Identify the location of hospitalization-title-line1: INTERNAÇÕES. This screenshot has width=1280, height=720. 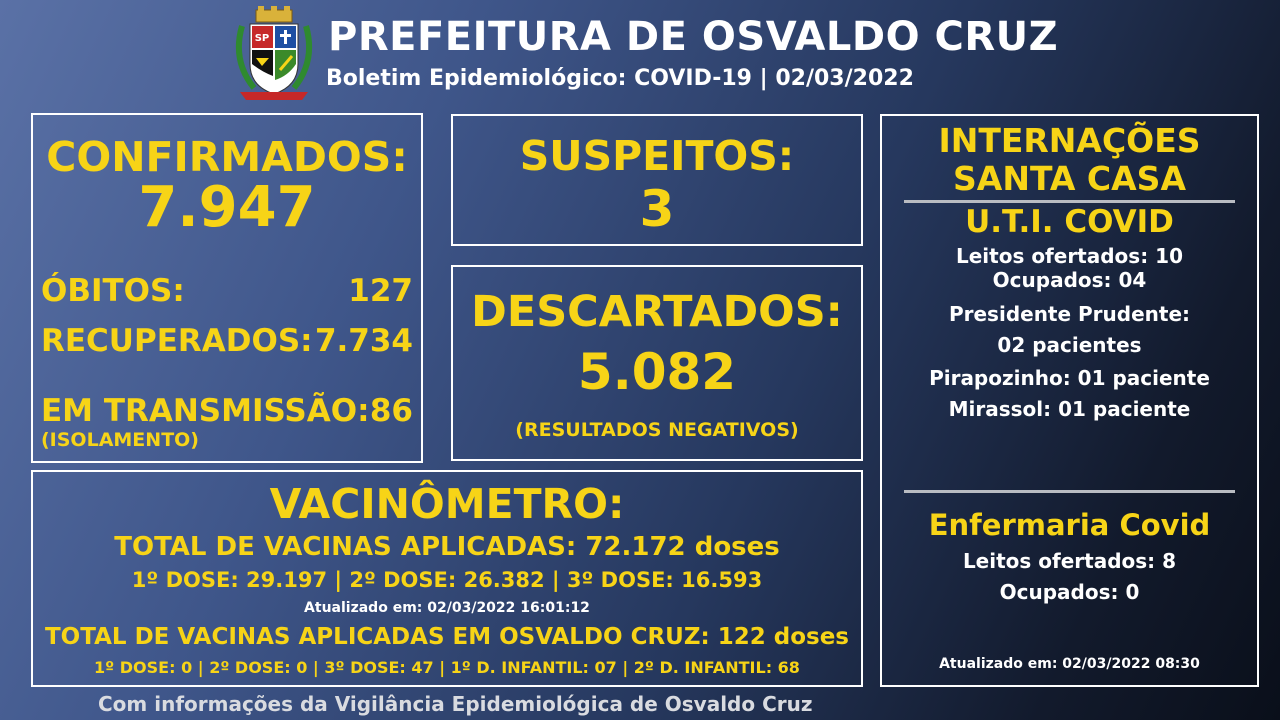
(1069, 140).